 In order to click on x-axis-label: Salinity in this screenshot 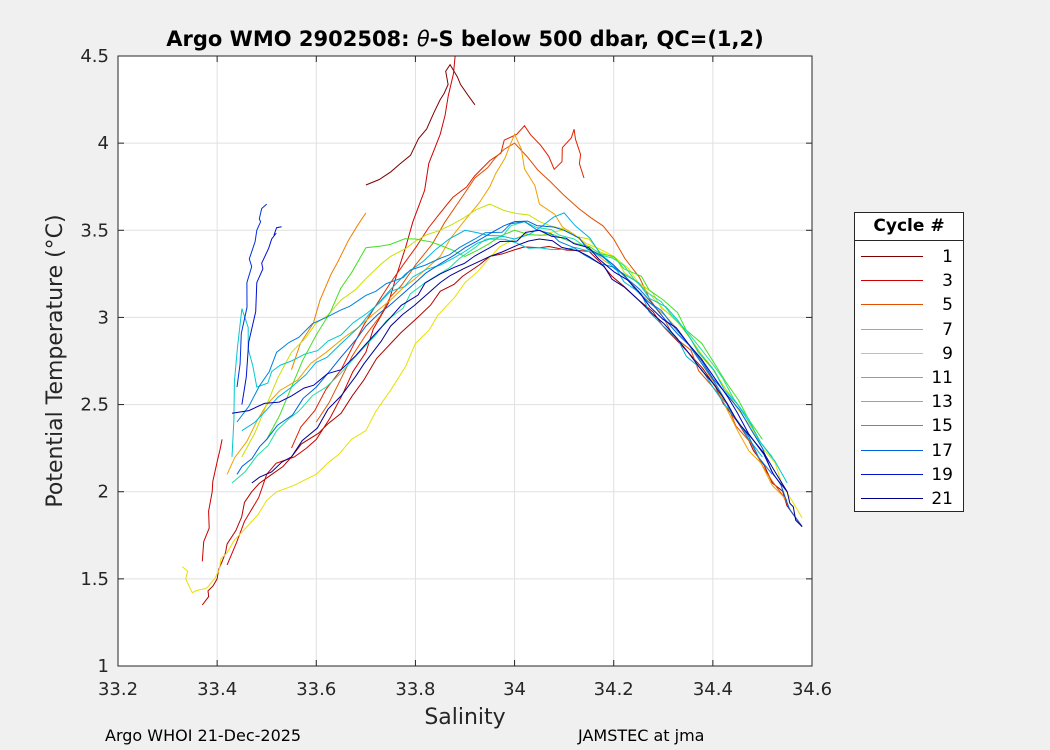, I will do `click(464, 717)`.